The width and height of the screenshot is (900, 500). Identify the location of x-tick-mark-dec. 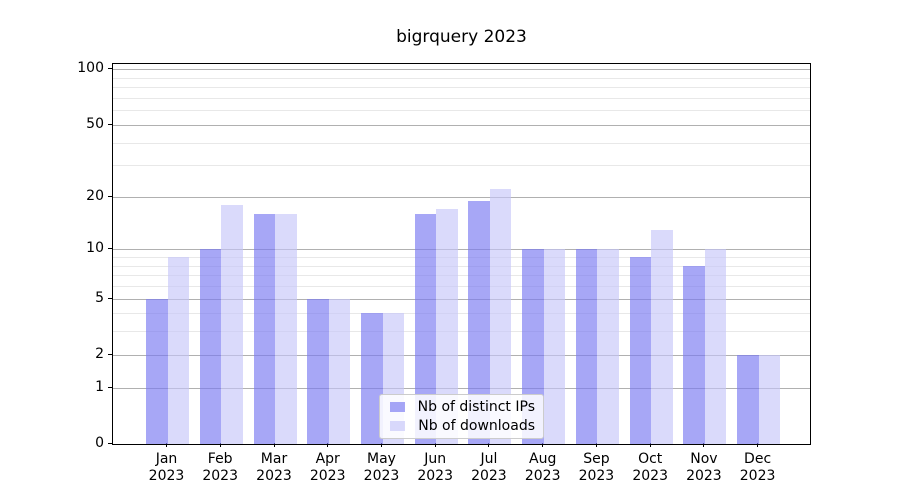
(758, 445).